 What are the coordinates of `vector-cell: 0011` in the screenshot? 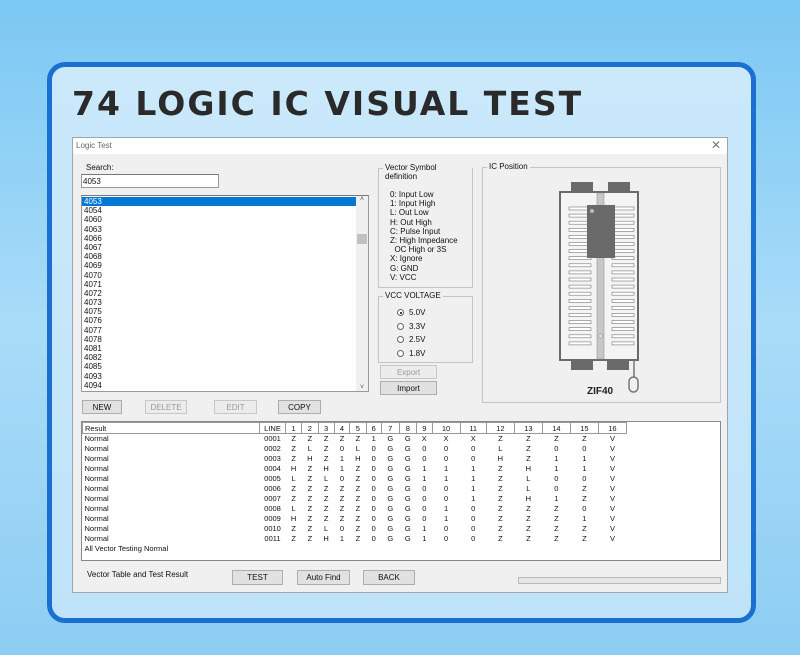 It's located at (272, 538).